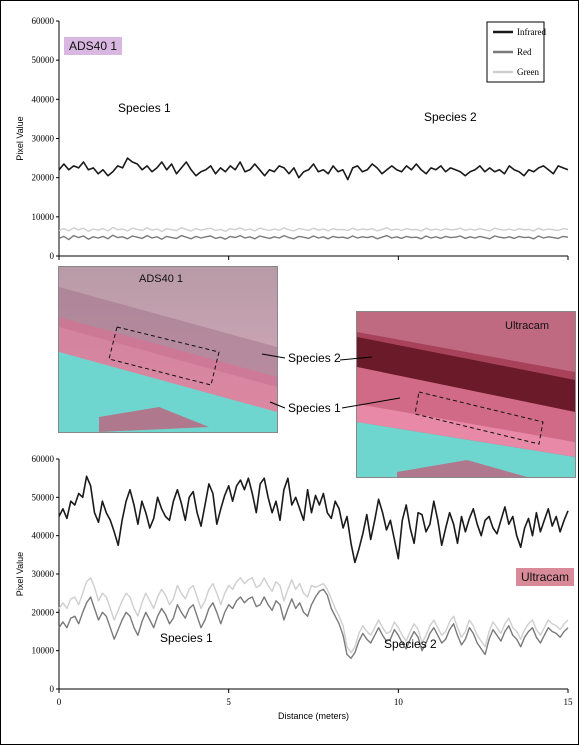  Describe the element at coordinates (569, 702) in the screenshot. I see `x-tick-label: 15` at that location.